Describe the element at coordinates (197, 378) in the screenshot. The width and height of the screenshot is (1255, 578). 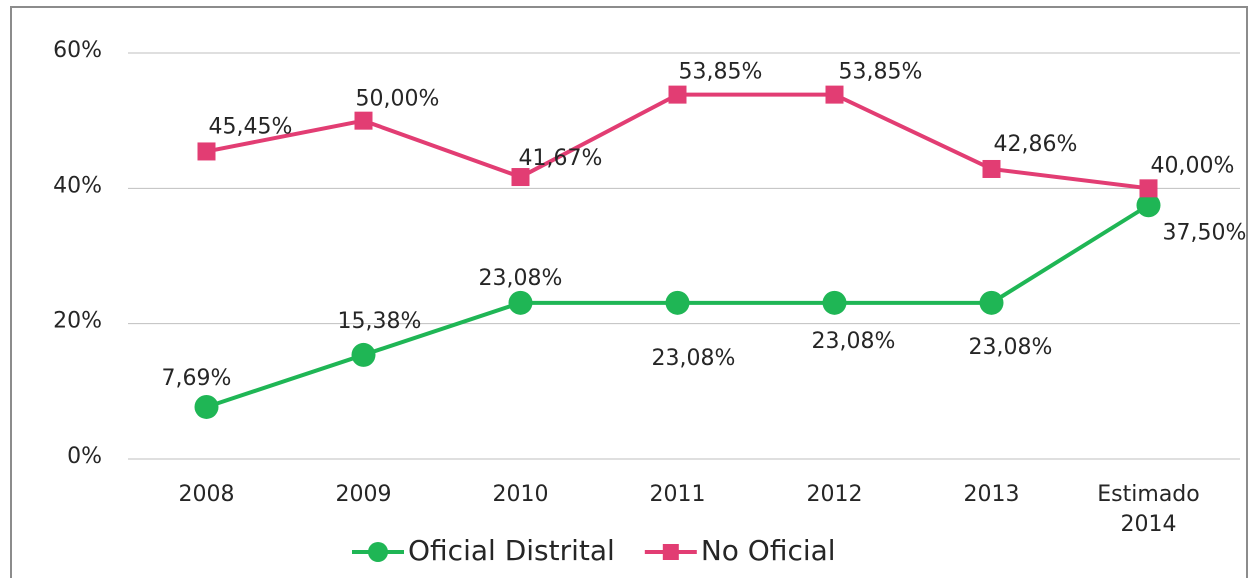
I see `data-label: 7,69%` at that location.